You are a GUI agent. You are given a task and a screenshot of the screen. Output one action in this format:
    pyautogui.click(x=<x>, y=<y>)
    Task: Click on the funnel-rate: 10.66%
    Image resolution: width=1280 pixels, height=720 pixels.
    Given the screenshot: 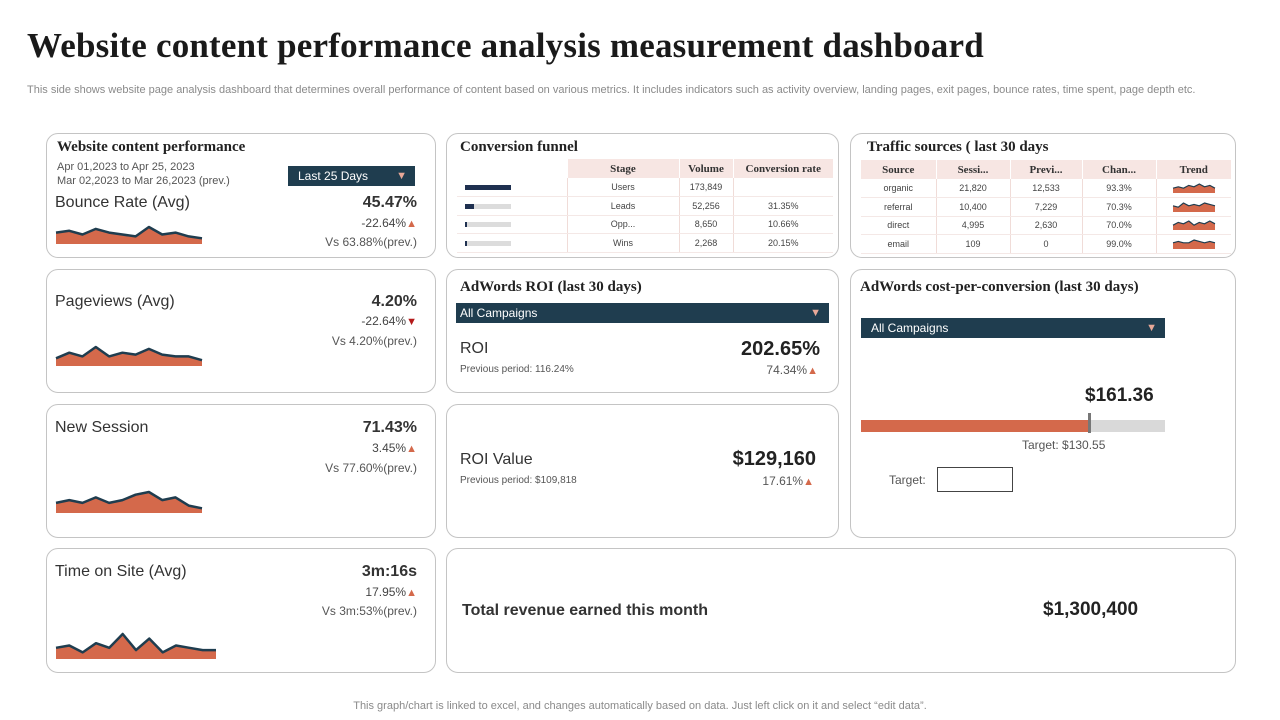 What is the action you would take?
    pyautogui.click(x=783, y=224)
    